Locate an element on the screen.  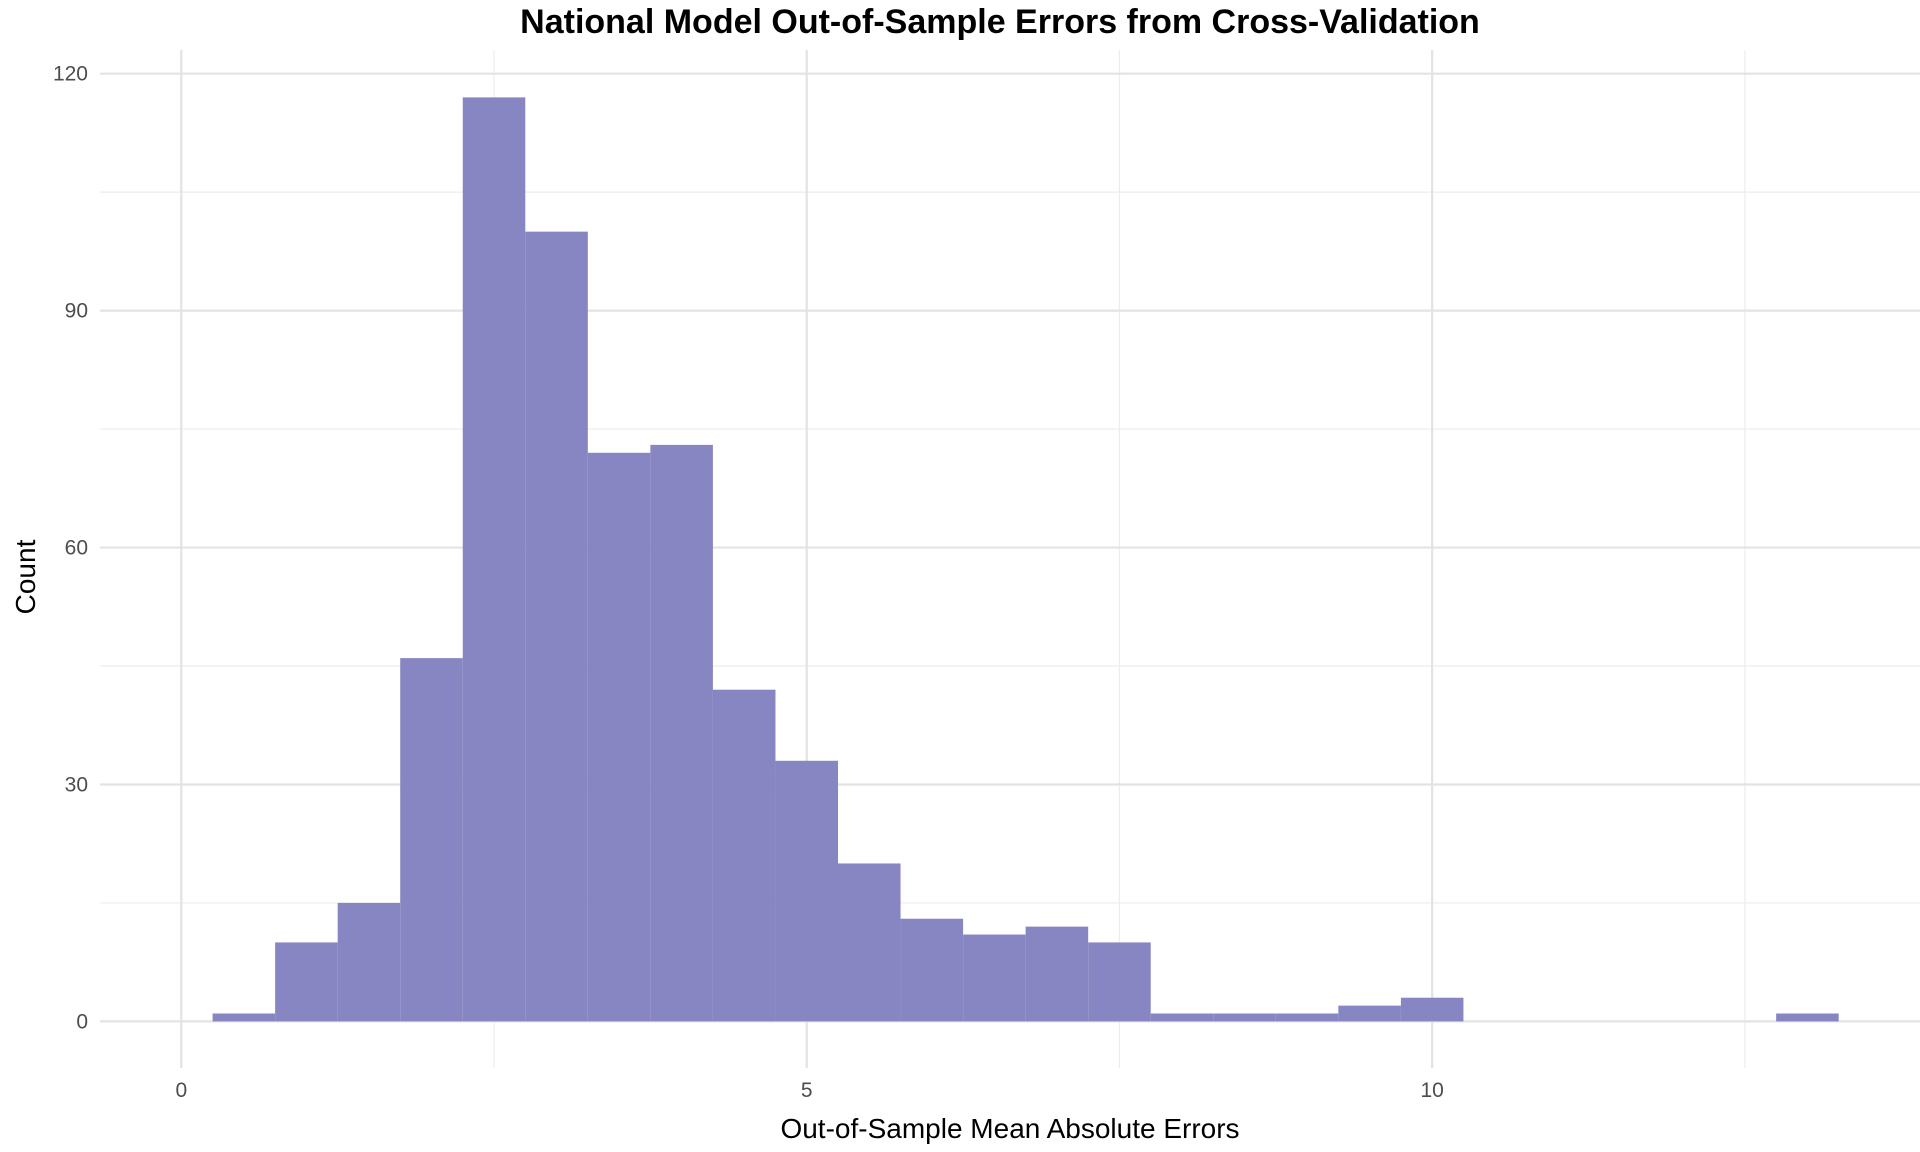
x-tick-label: 10 is located at coordinates (1431, 1090).